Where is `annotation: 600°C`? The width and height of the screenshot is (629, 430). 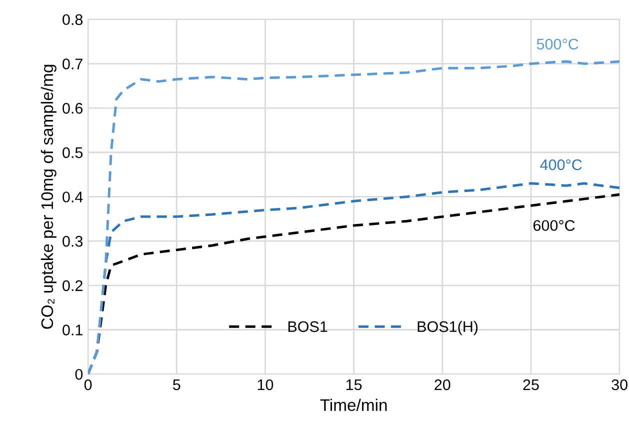 annotation: 600°C is located at coordinates (554, 225).